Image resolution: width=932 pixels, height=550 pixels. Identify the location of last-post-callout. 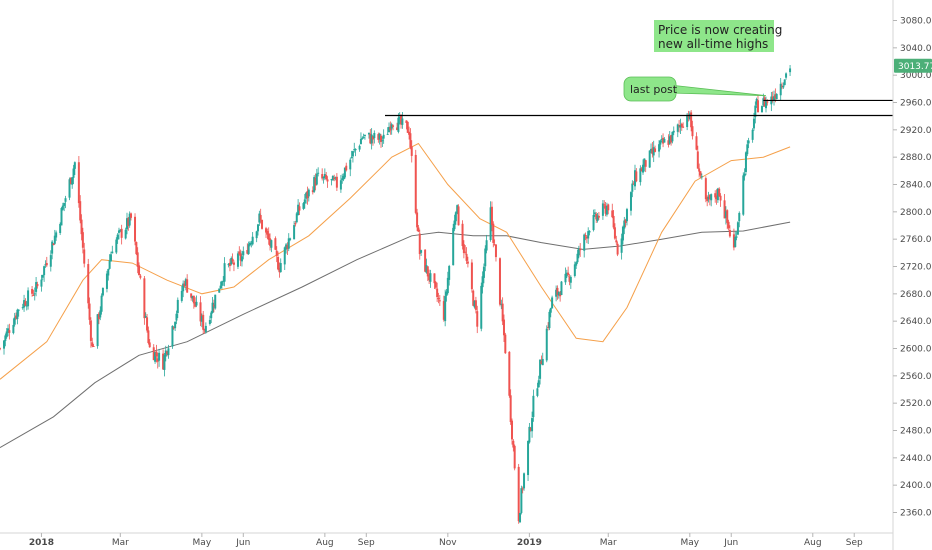
(650, 89).